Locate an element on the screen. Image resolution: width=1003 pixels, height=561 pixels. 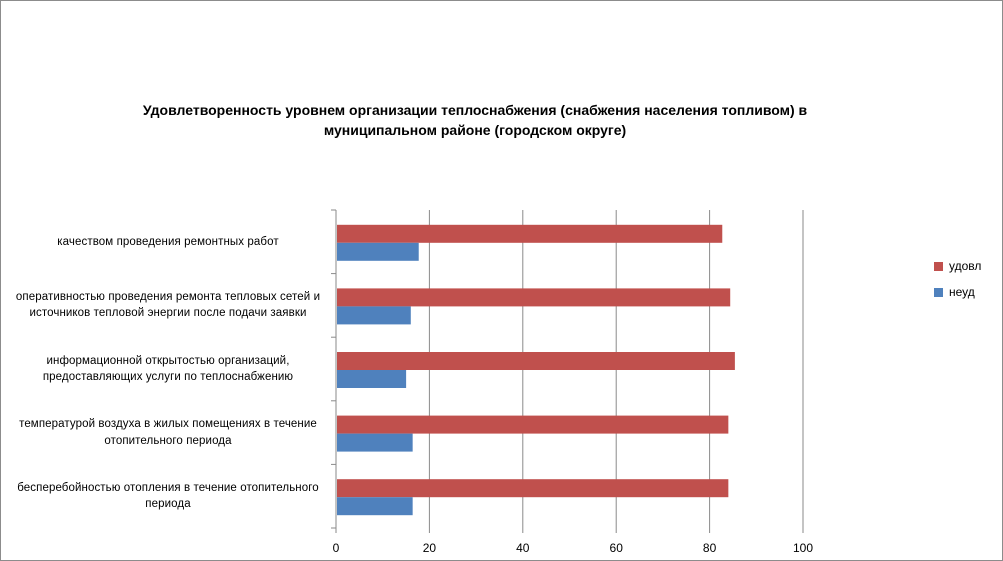
category-label: качеством проведения ремонтных работ is located at coordinates (168, 241).